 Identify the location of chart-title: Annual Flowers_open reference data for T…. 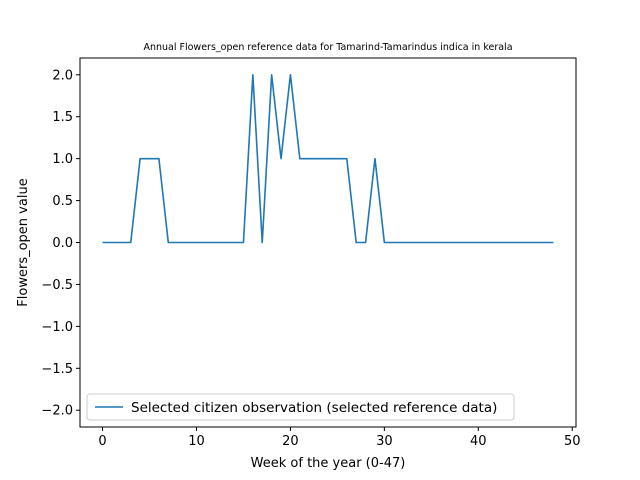
(327, 47).